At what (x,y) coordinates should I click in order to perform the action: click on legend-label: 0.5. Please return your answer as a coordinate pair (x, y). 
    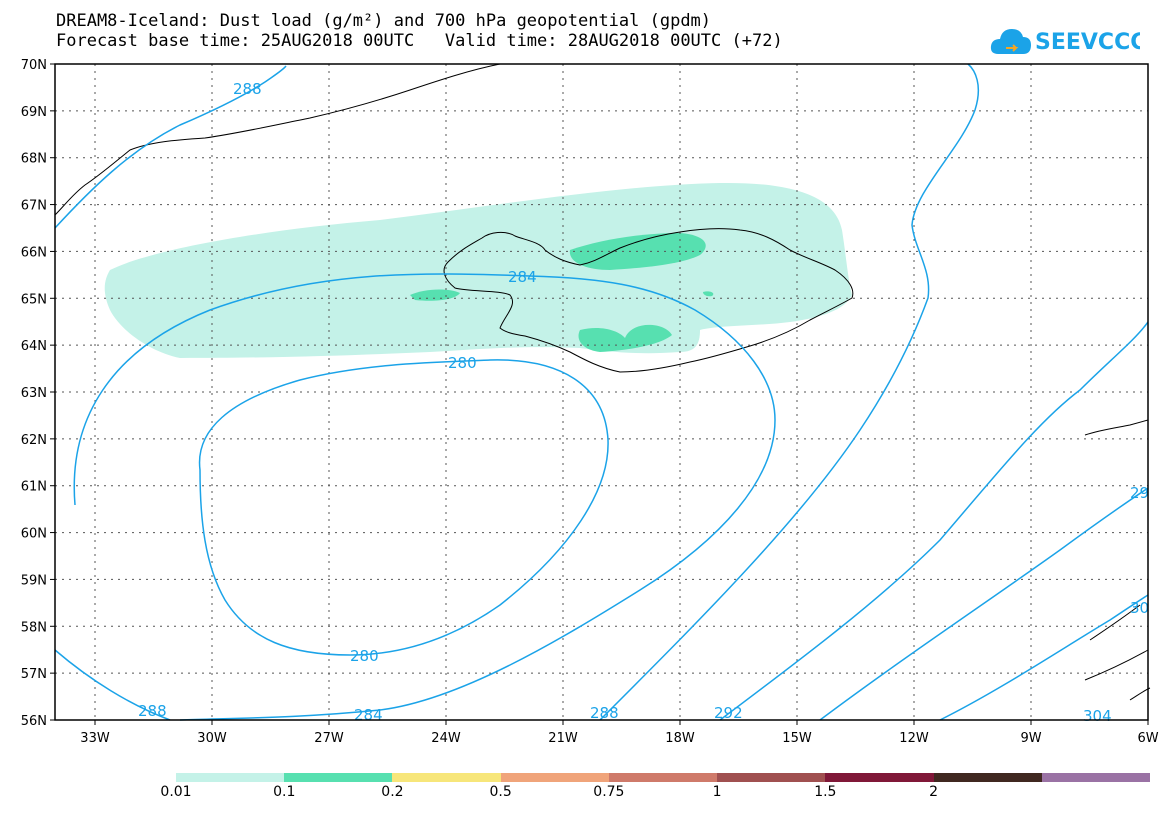
    Looking at the image, I should click on (500, 792).